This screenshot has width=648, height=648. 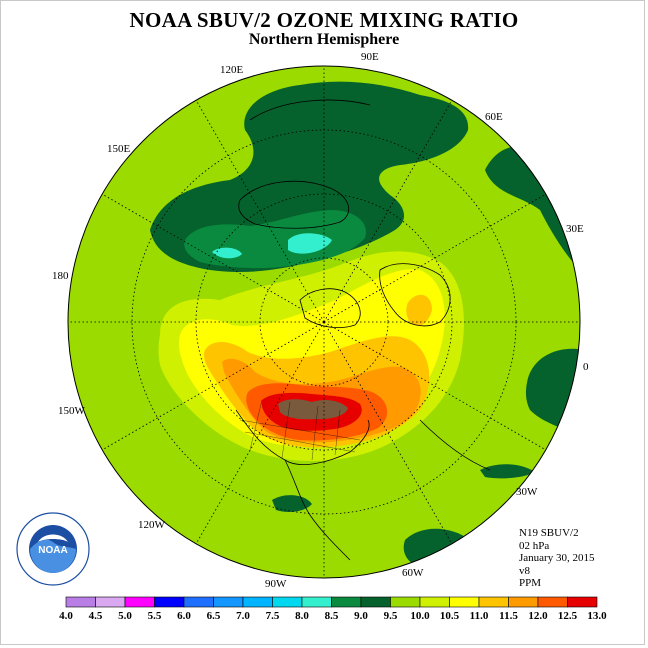 I want to click on info-date: January 30, 2015, so click(x=557, y=558).